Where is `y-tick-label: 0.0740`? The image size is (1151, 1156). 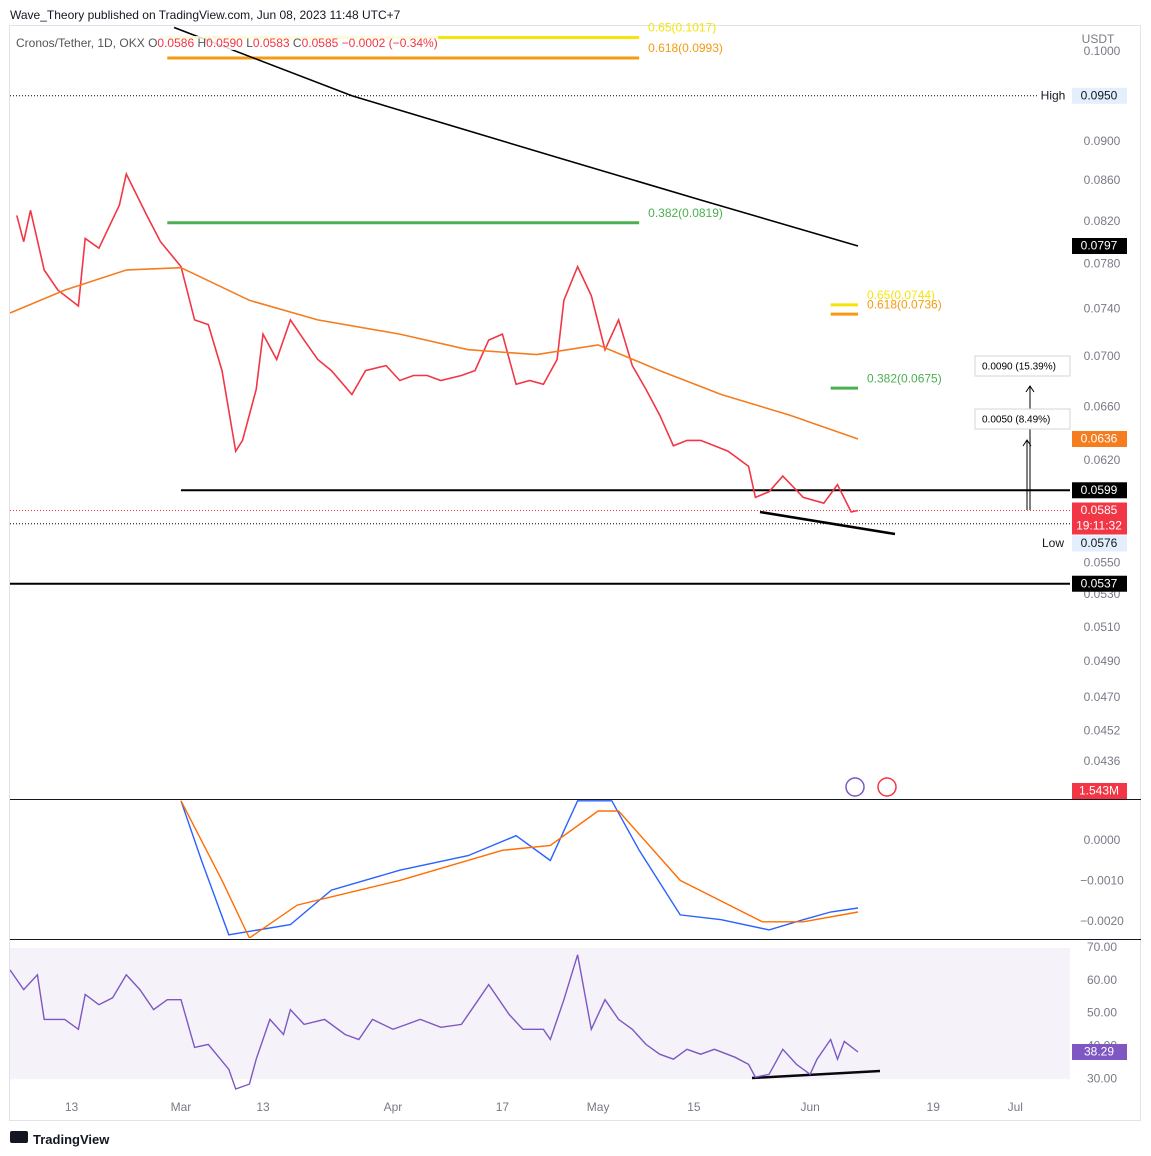
y-tick-label: 0.0740 is located at coordinates (1102, 309).